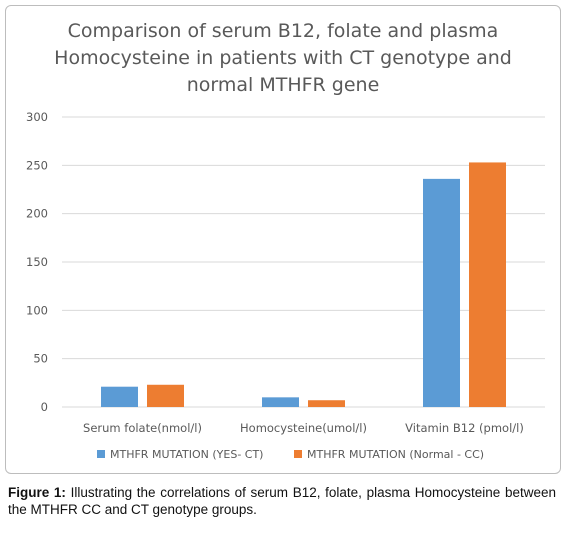  Describe the element at coordinates (37, 492) in the screenshot. I see `caption-label: Figure 1:` at that location.